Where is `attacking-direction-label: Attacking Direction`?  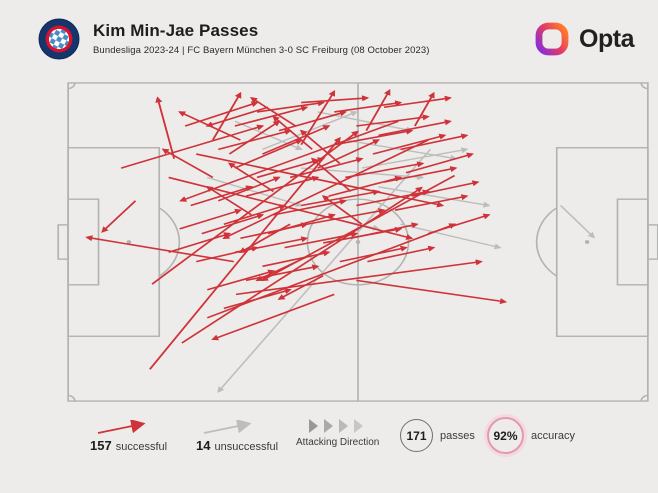
attacking-direction-label: Attacking Direction is located at coordinates (338, 442).